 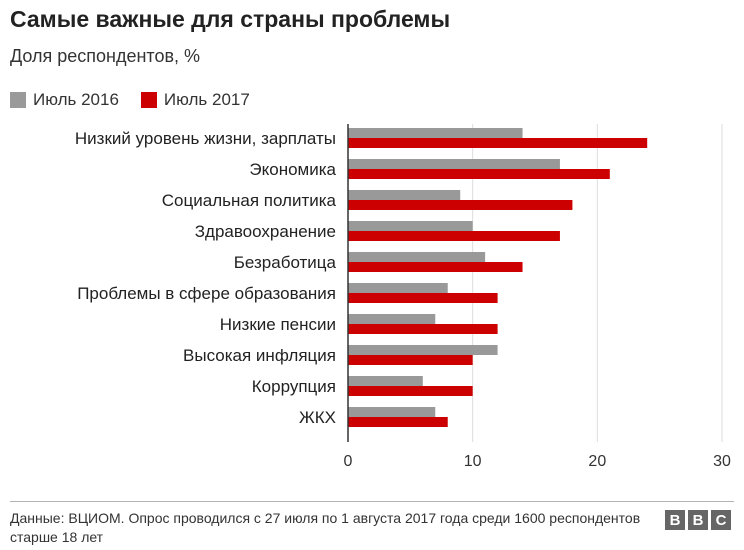 I want to click on chart-title: Самые важные для страны проблемы, so click(x=230, y=19).